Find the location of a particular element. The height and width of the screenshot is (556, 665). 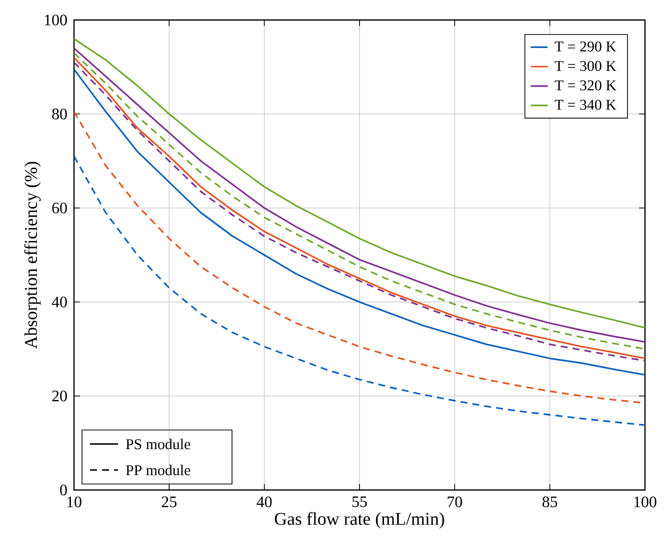

legend-label: T = 320 K is located at coordinates (585, 85).